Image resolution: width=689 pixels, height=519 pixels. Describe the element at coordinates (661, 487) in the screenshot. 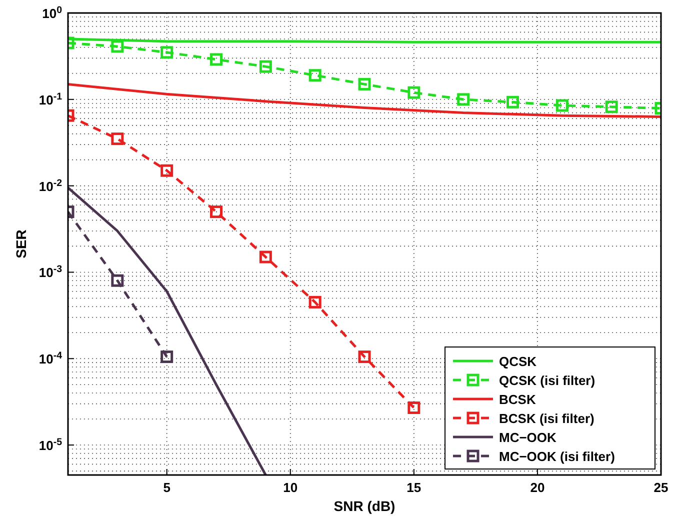

I see `x-tick-label: 25` at that location.